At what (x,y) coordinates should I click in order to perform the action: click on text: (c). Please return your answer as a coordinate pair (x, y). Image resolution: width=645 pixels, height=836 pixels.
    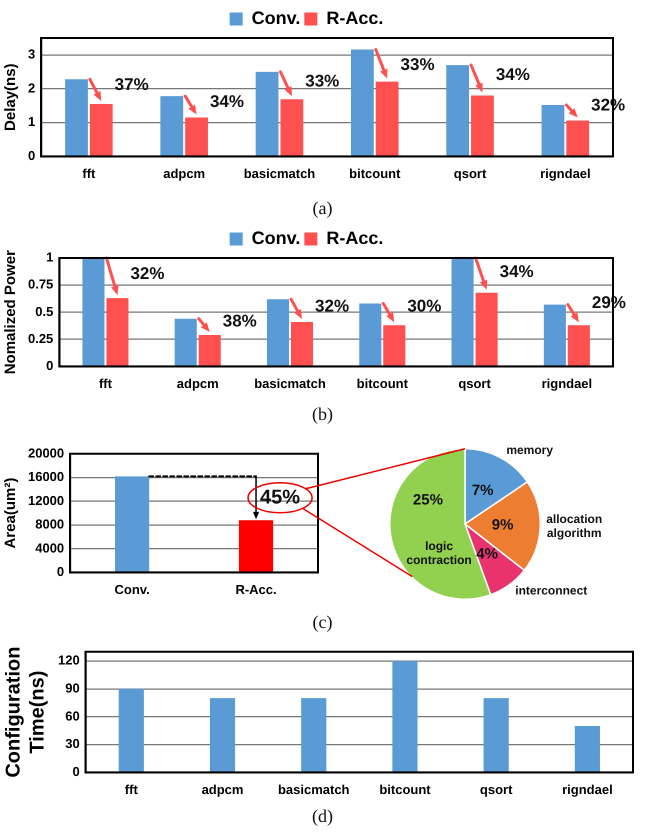
    Looking at the image, I should click on (323, 622).